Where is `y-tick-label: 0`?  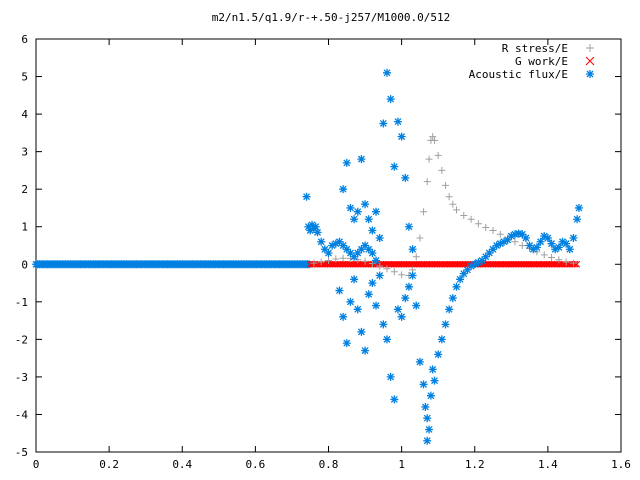 y-tick-label: 0 is located at coordinates (24, 264).